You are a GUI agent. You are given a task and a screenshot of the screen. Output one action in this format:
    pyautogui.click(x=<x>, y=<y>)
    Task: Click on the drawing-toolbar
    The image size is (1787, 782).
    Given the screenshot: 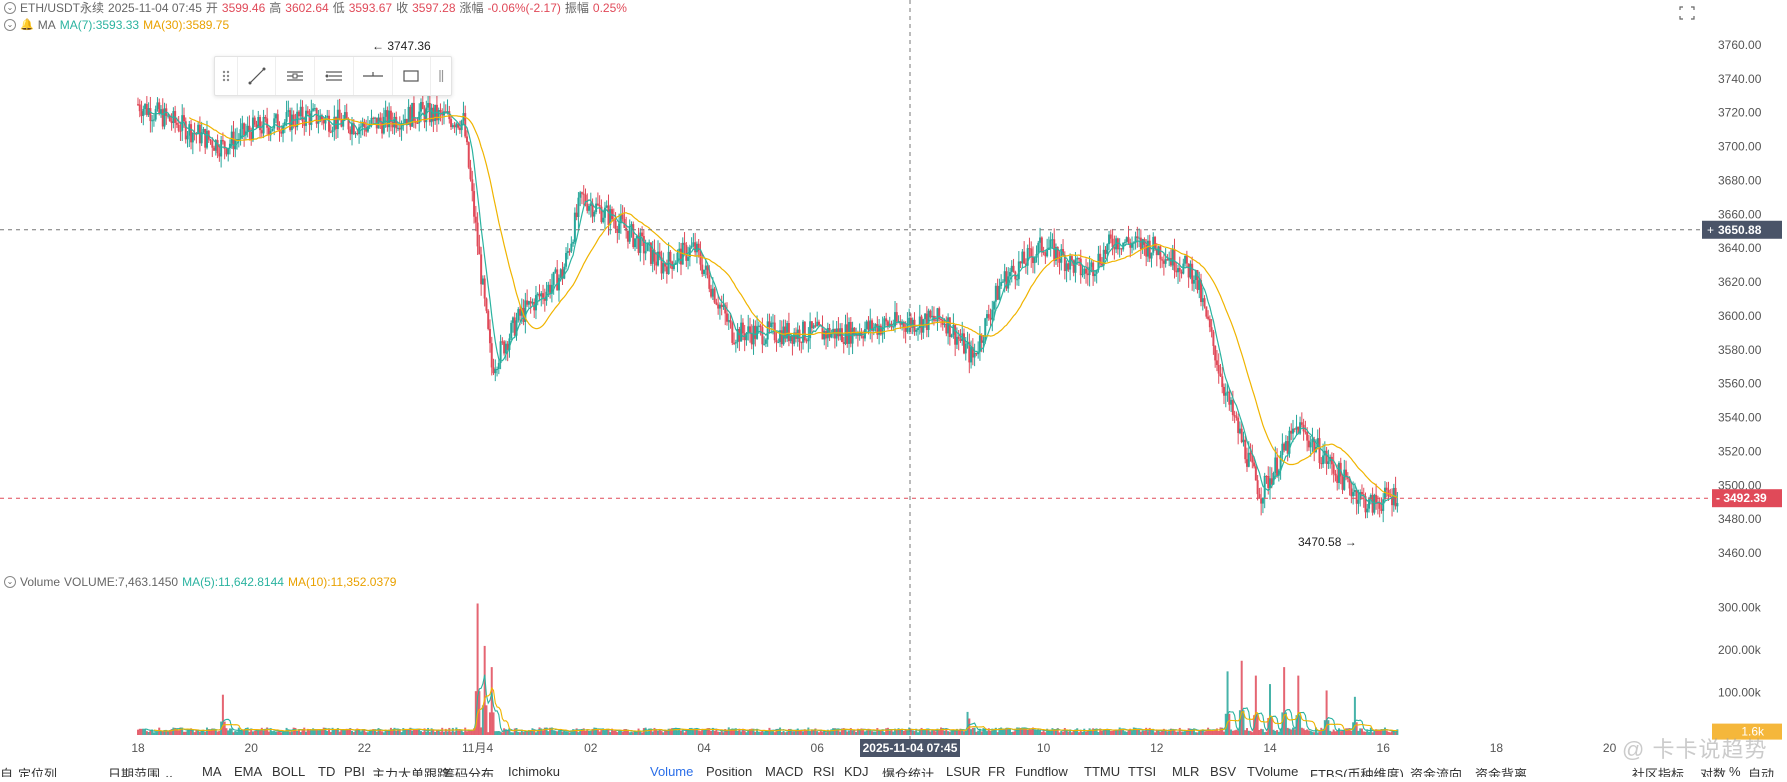 What is the action you would take?
    pyautogui.click(x=333, y=76)
    